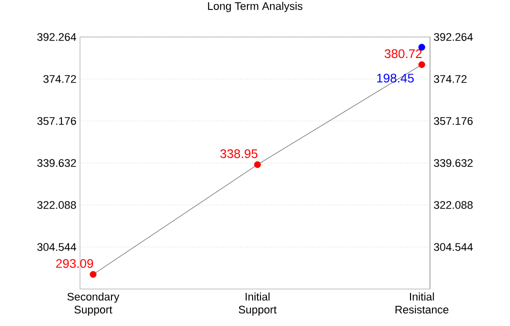  Describe the element at coordinates (403, 53) in the screenshot. I see `data-label: 380.72` at that location.